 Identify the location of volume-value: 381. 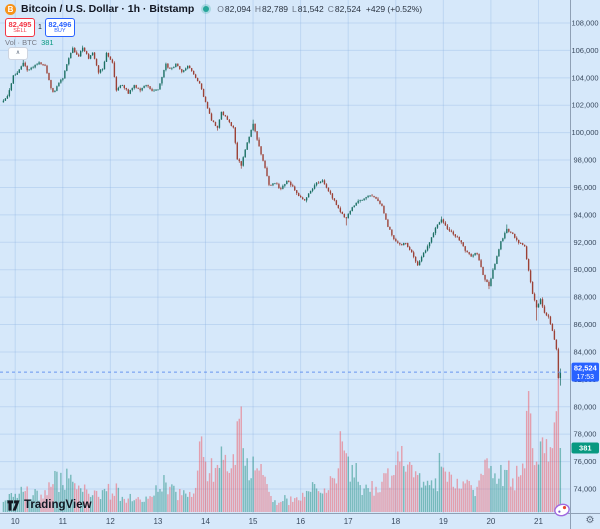
(47, 42).